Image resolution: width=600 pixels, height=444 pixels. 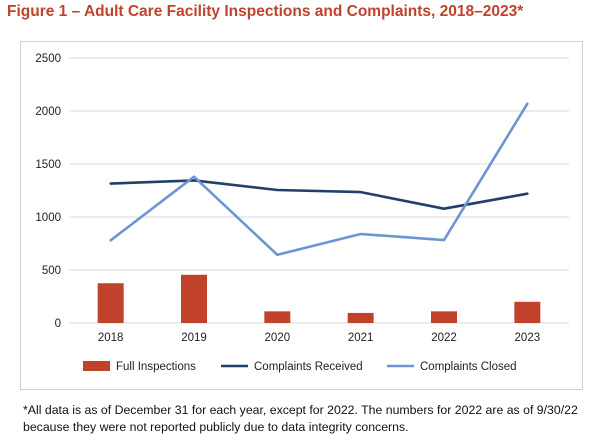 What do you see at coordinates (468, 367) in the screenshot?
I see `legend-label: Complaints Closed` at bounding box center [468, 367].